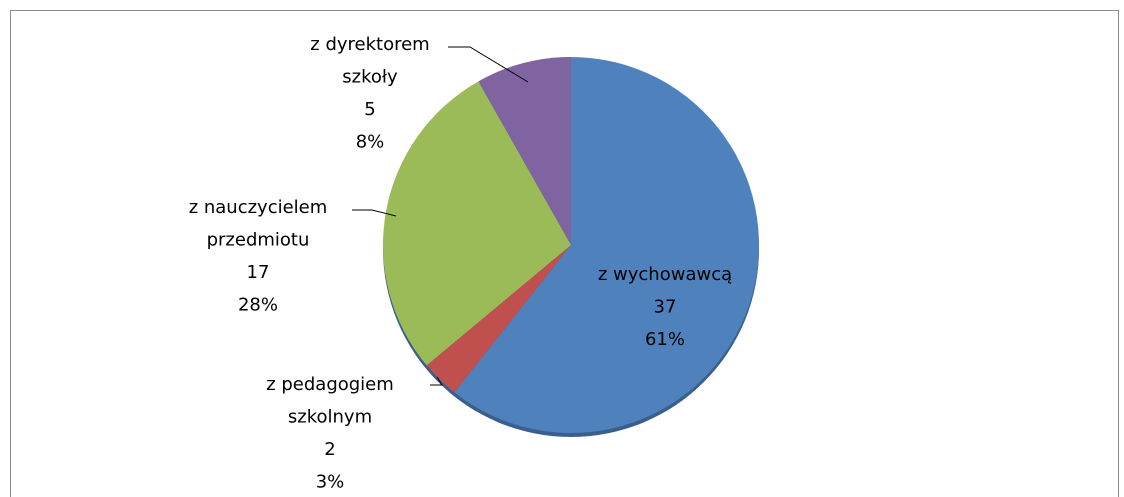  Describe the element at coordinates (329, 449) in the screenshot. I see `value-label: 2` at that location.